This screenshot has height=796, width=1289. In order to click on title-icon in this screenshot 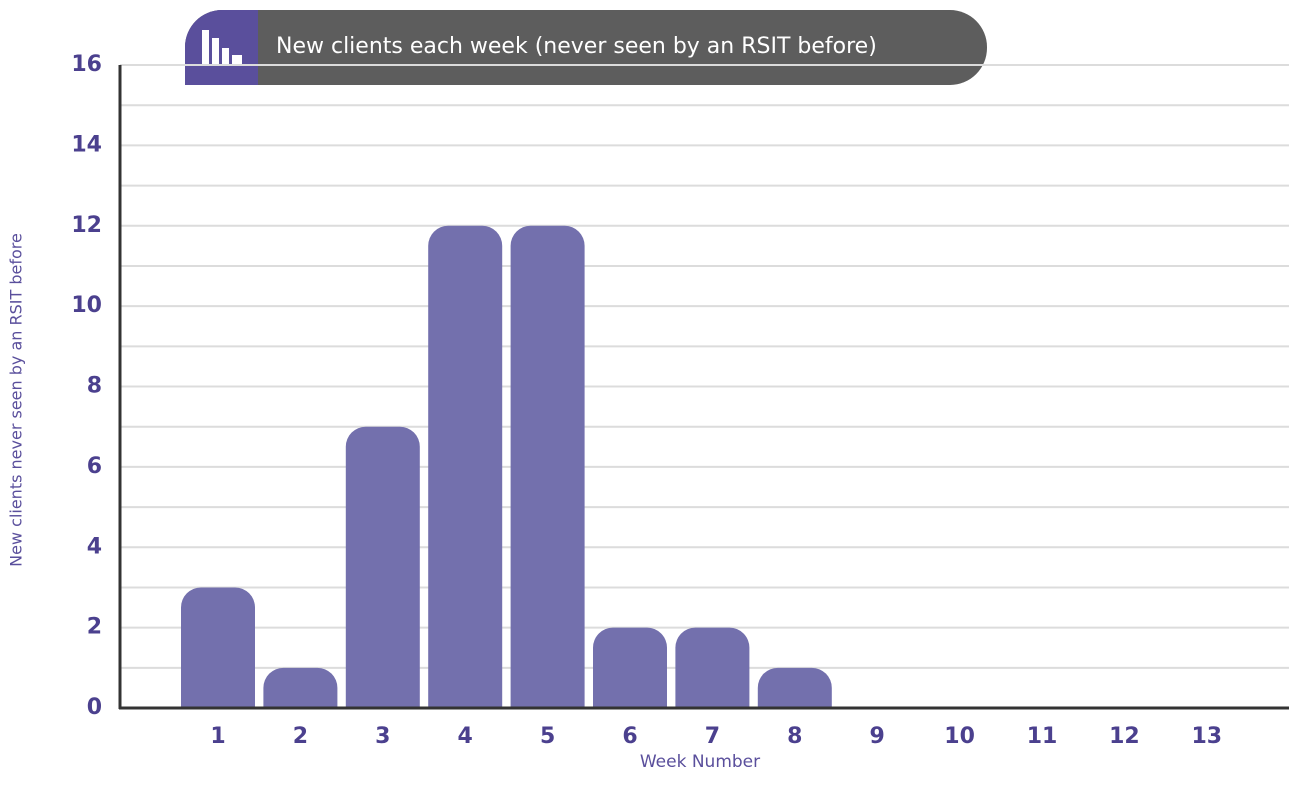, I will do `click(222, 47)`.